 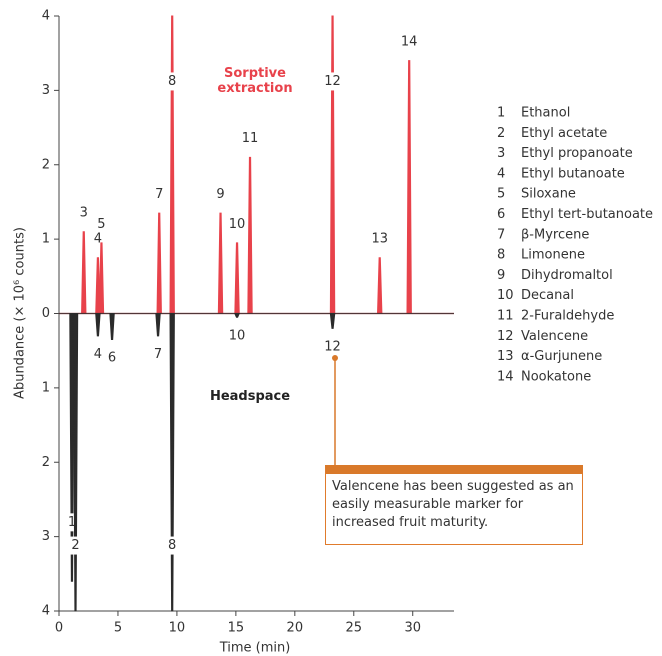 I want to click on legend-name: α-Gurjunene, so click(x=561, y=356).